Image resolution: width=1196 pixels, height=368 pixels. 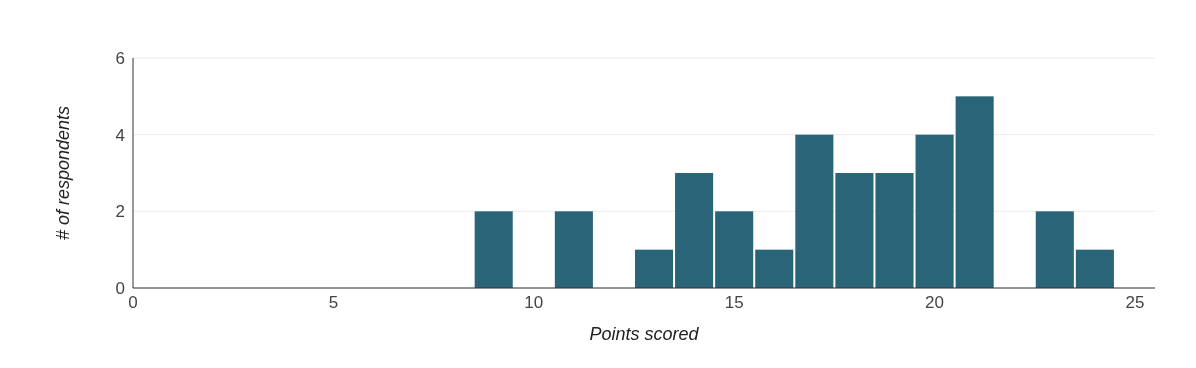 I want to click on y-tick-label: 4, so click(x=120, y=135).